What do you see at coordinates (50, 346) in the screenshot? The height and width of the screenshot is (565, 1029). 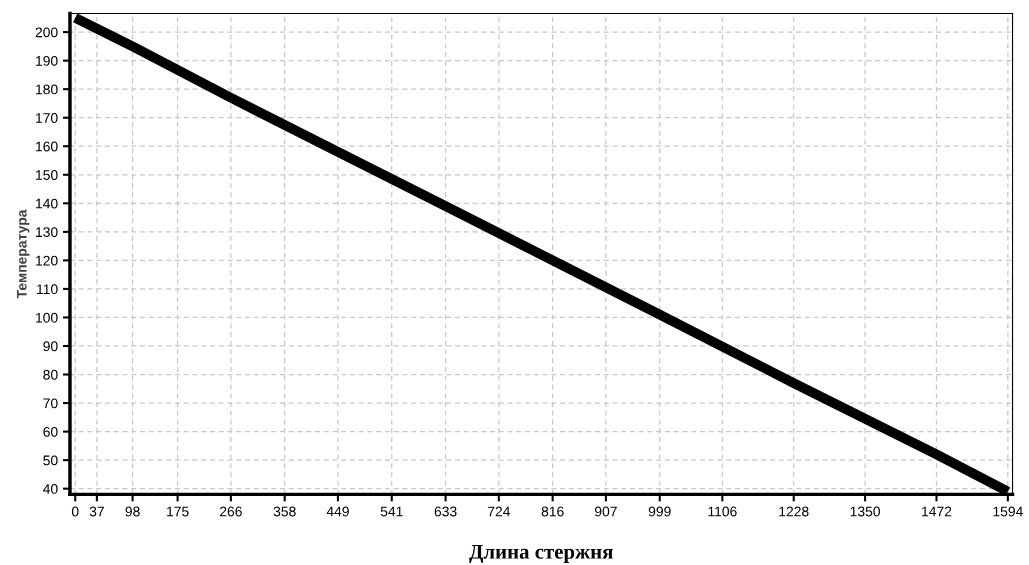 I see `y-tick-label: 90` at bounding box center [50, 346].